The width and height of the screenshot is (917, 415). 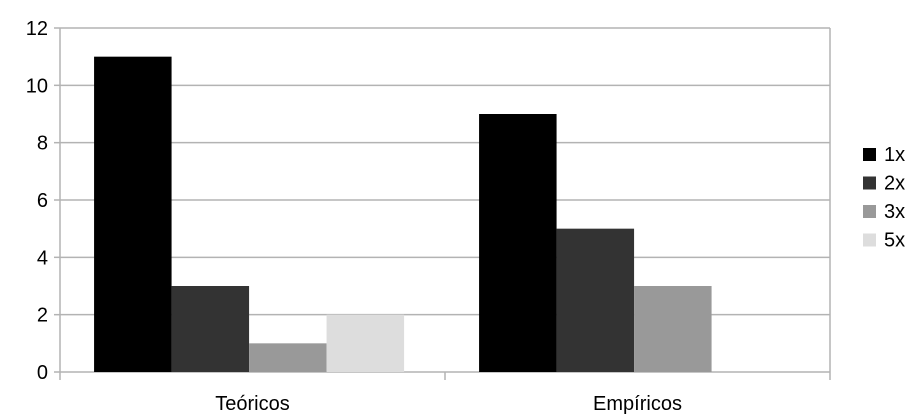 What do you see at coordinates (133, 214) in the screenshot?
I see `bar-te-ricos-1x` at bounding box center [133, 214].